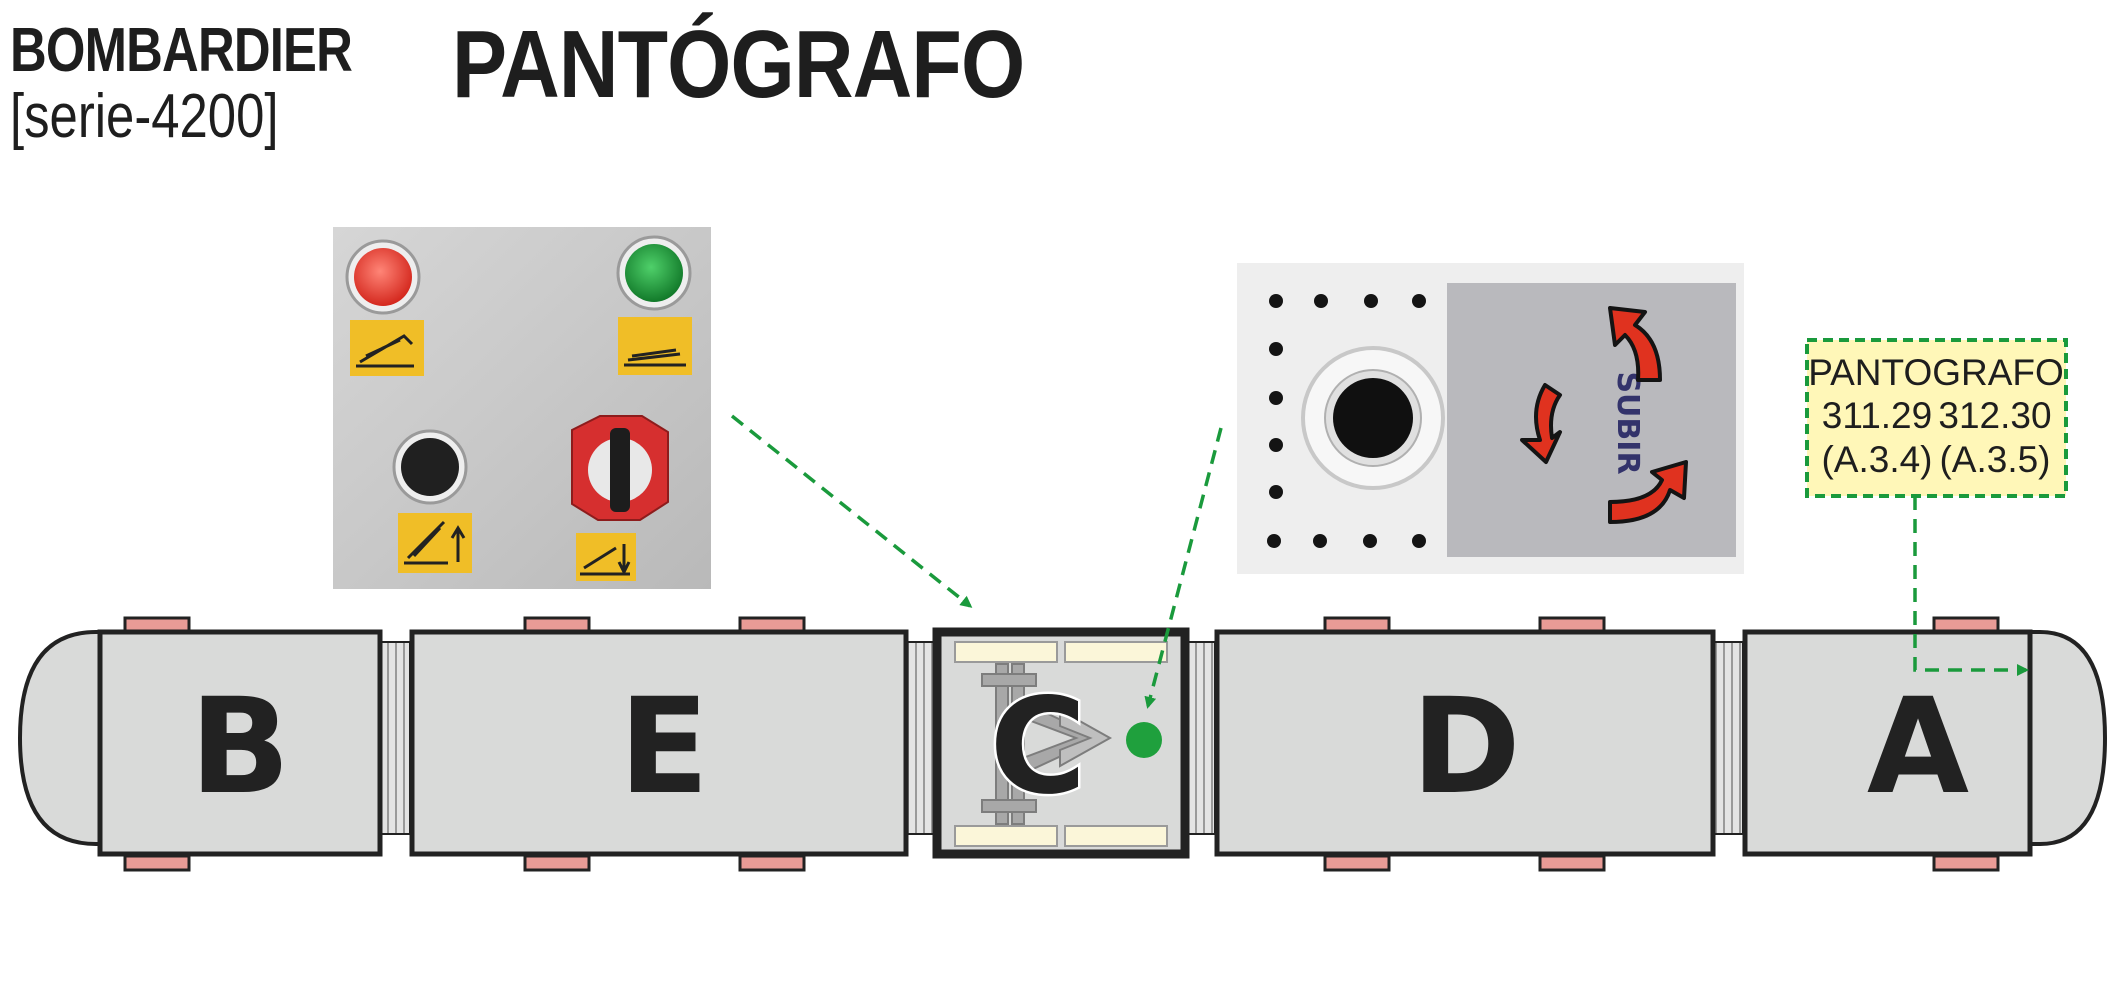 This screenshot has height=981, width=2118. I want to click on red-light-button, so click(383, 277).